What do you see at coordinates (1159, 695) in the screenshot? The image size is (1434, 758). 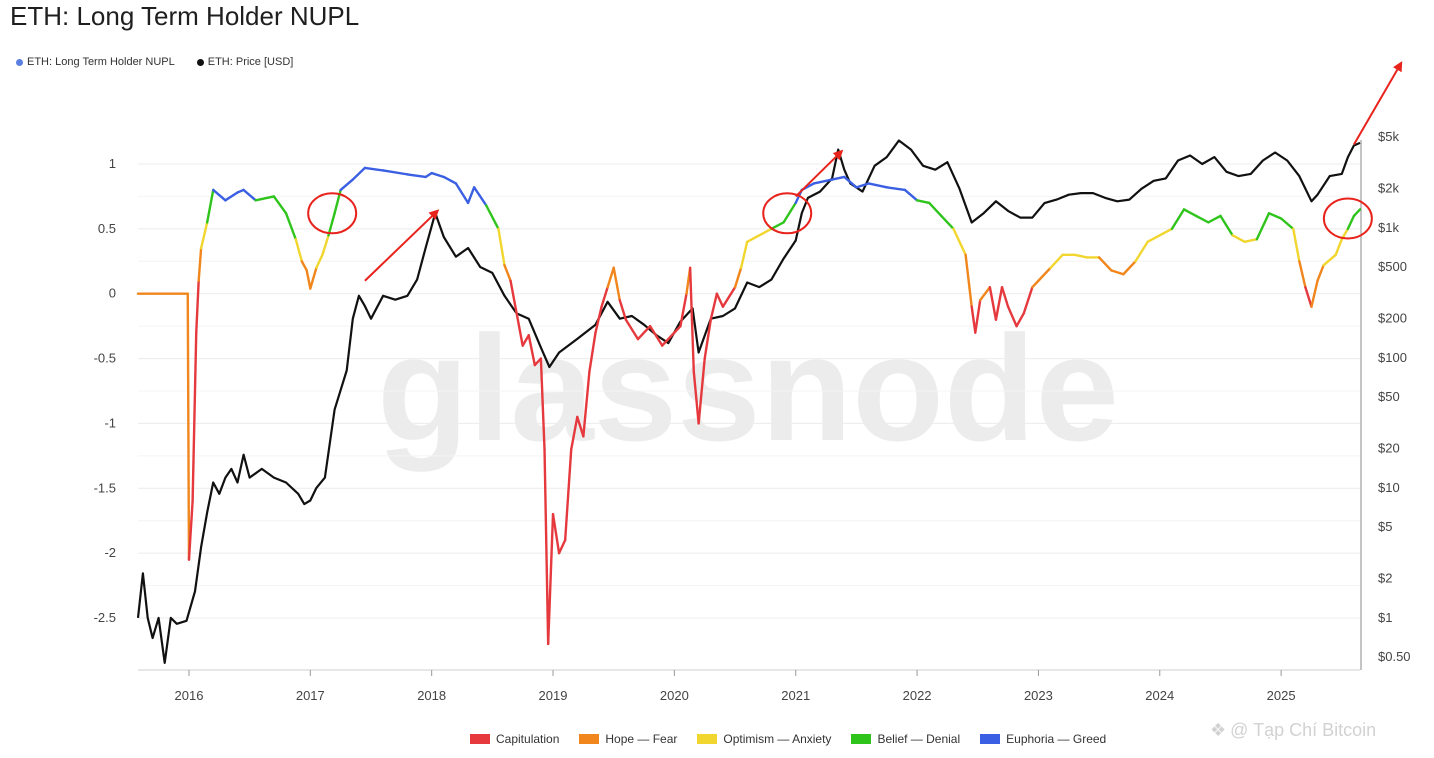 I see `x-tick-label: 2024` at bounding box center [1159, 695].